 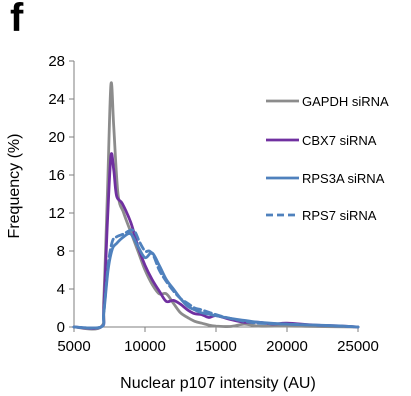 What do you see at coordinates (345, 101) in the screenshot?
I see `legend-label: GAPDH siRNA` at bounding box center [345, 101].